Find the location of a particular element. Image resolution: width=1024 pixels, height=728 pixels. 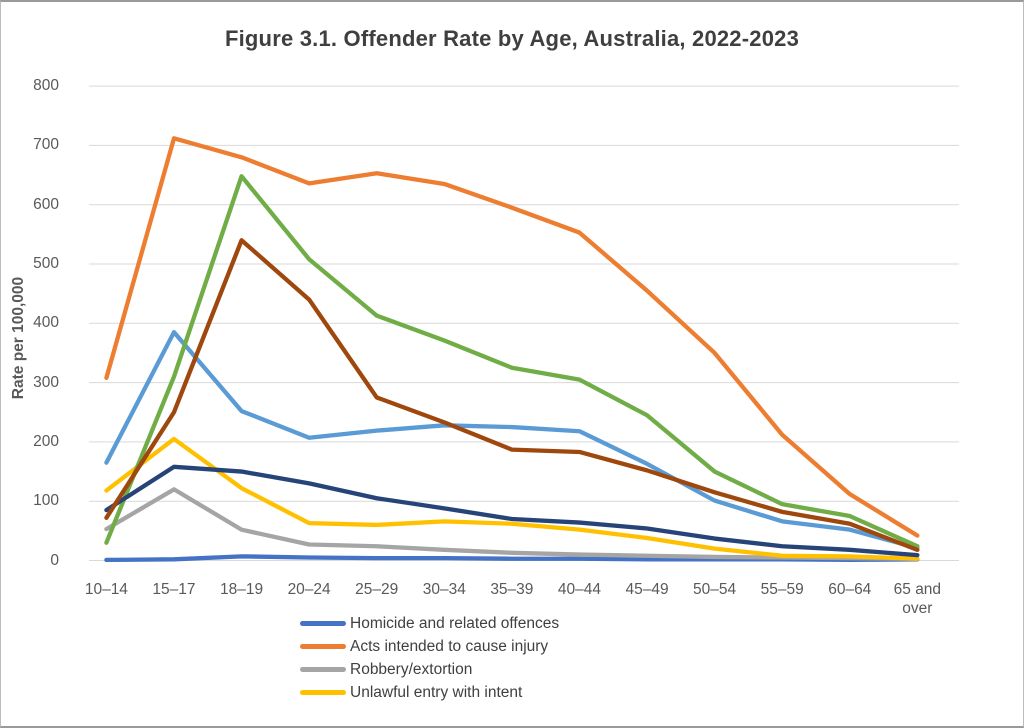

y-axis-title: Rate per 100,000 is located at coordinates (18, 338).